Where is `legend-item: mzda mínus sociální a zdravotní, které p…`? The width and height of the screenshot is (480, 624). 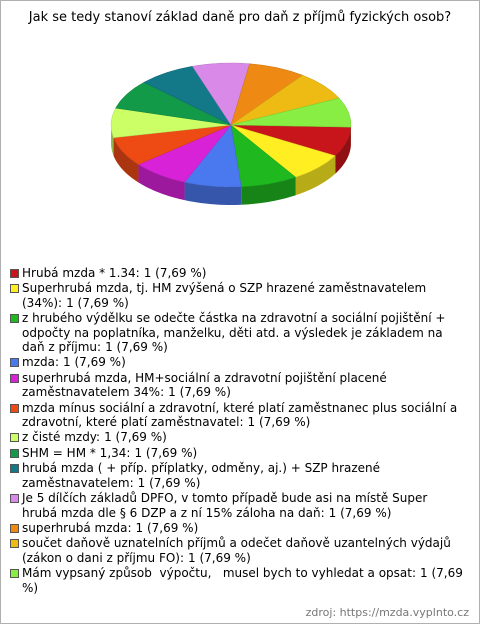 legend-item: mzda mínus sociální a zdravotní, které p… is located at coordinates (237, 415).